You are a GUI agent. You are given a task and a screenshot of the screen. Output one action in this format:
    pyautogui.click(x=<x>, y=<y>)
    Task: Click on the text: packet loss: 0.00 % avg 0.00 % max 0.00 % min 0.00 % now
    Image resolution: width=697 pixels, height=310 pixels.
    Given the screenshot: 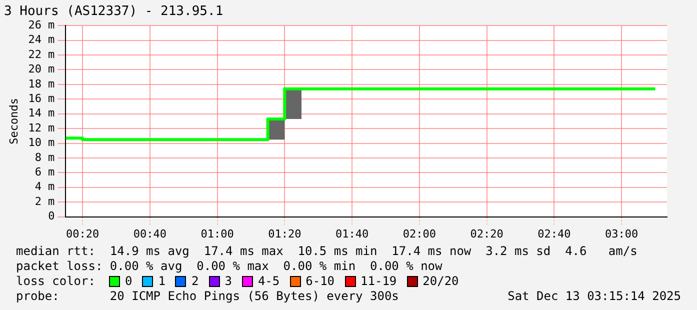 What is the action you would take?
    pyautogui.click(x=230, y=266)
    